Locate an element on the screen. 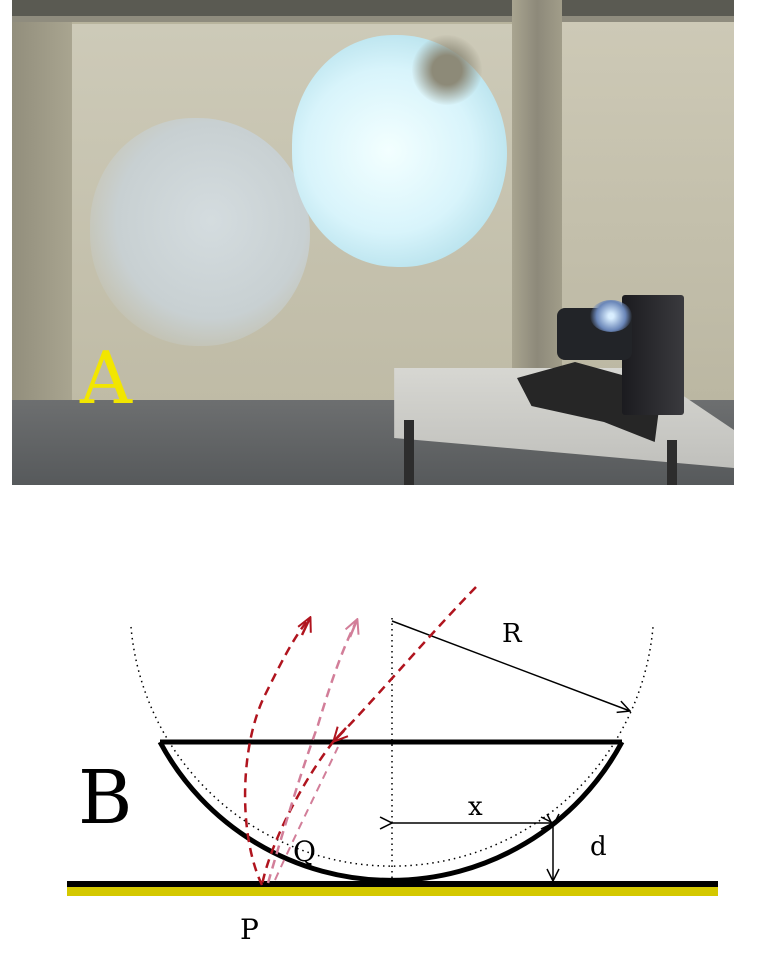 This screenshot has height=960, width=764. reflected-ray-p is located at coordinates (276, 752).